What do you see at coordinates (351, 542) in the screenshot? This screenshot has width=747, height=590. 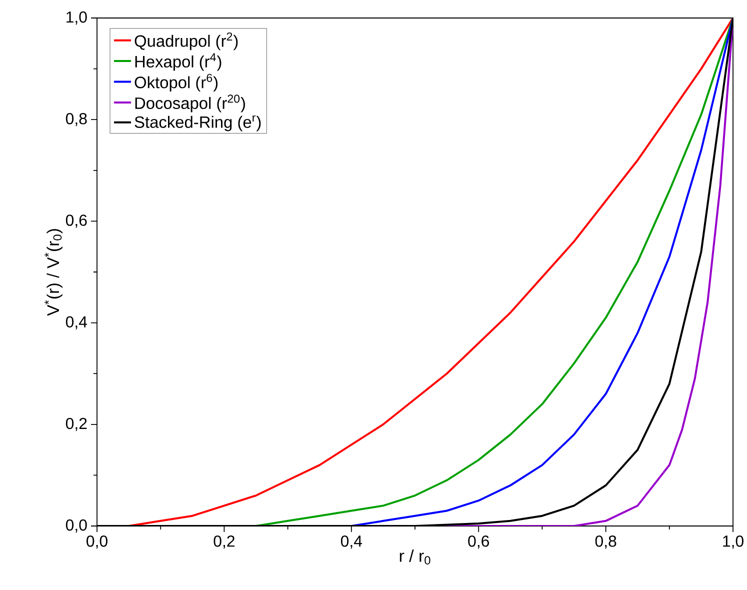 I see `x-tick-label: 0,4` at bounding box center [351, 542].